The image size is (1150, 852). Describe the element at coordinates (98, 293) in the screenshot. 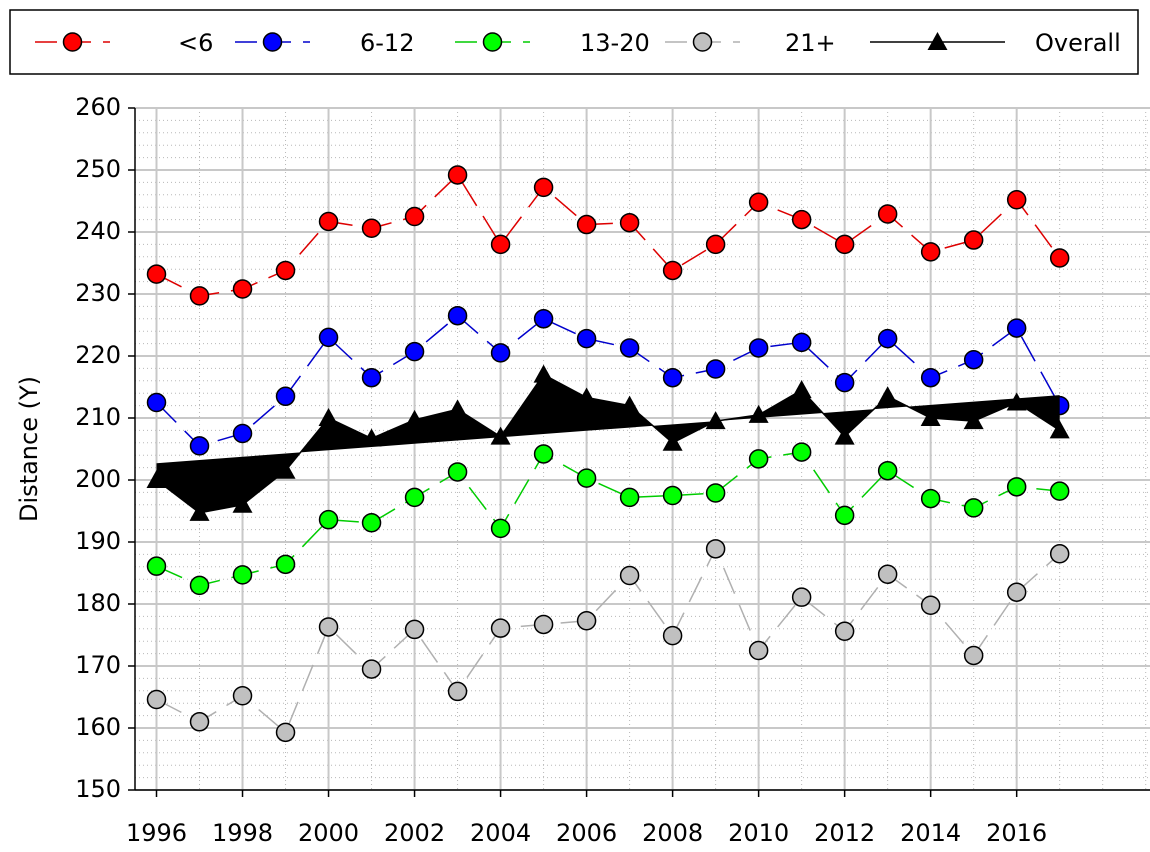

I see `y-tick-label: 230` at that location.